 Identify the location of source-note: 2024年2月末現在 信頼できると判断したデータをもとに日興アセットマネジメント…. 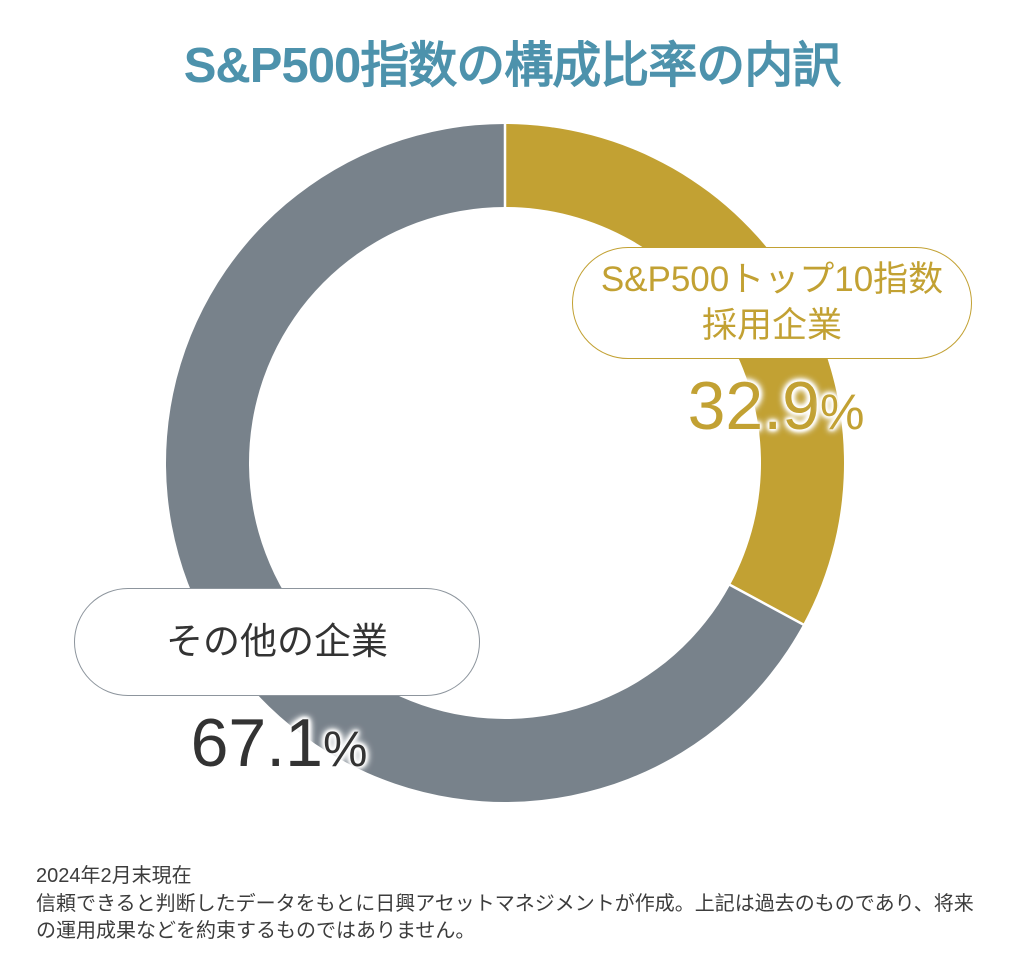
(516, 904).